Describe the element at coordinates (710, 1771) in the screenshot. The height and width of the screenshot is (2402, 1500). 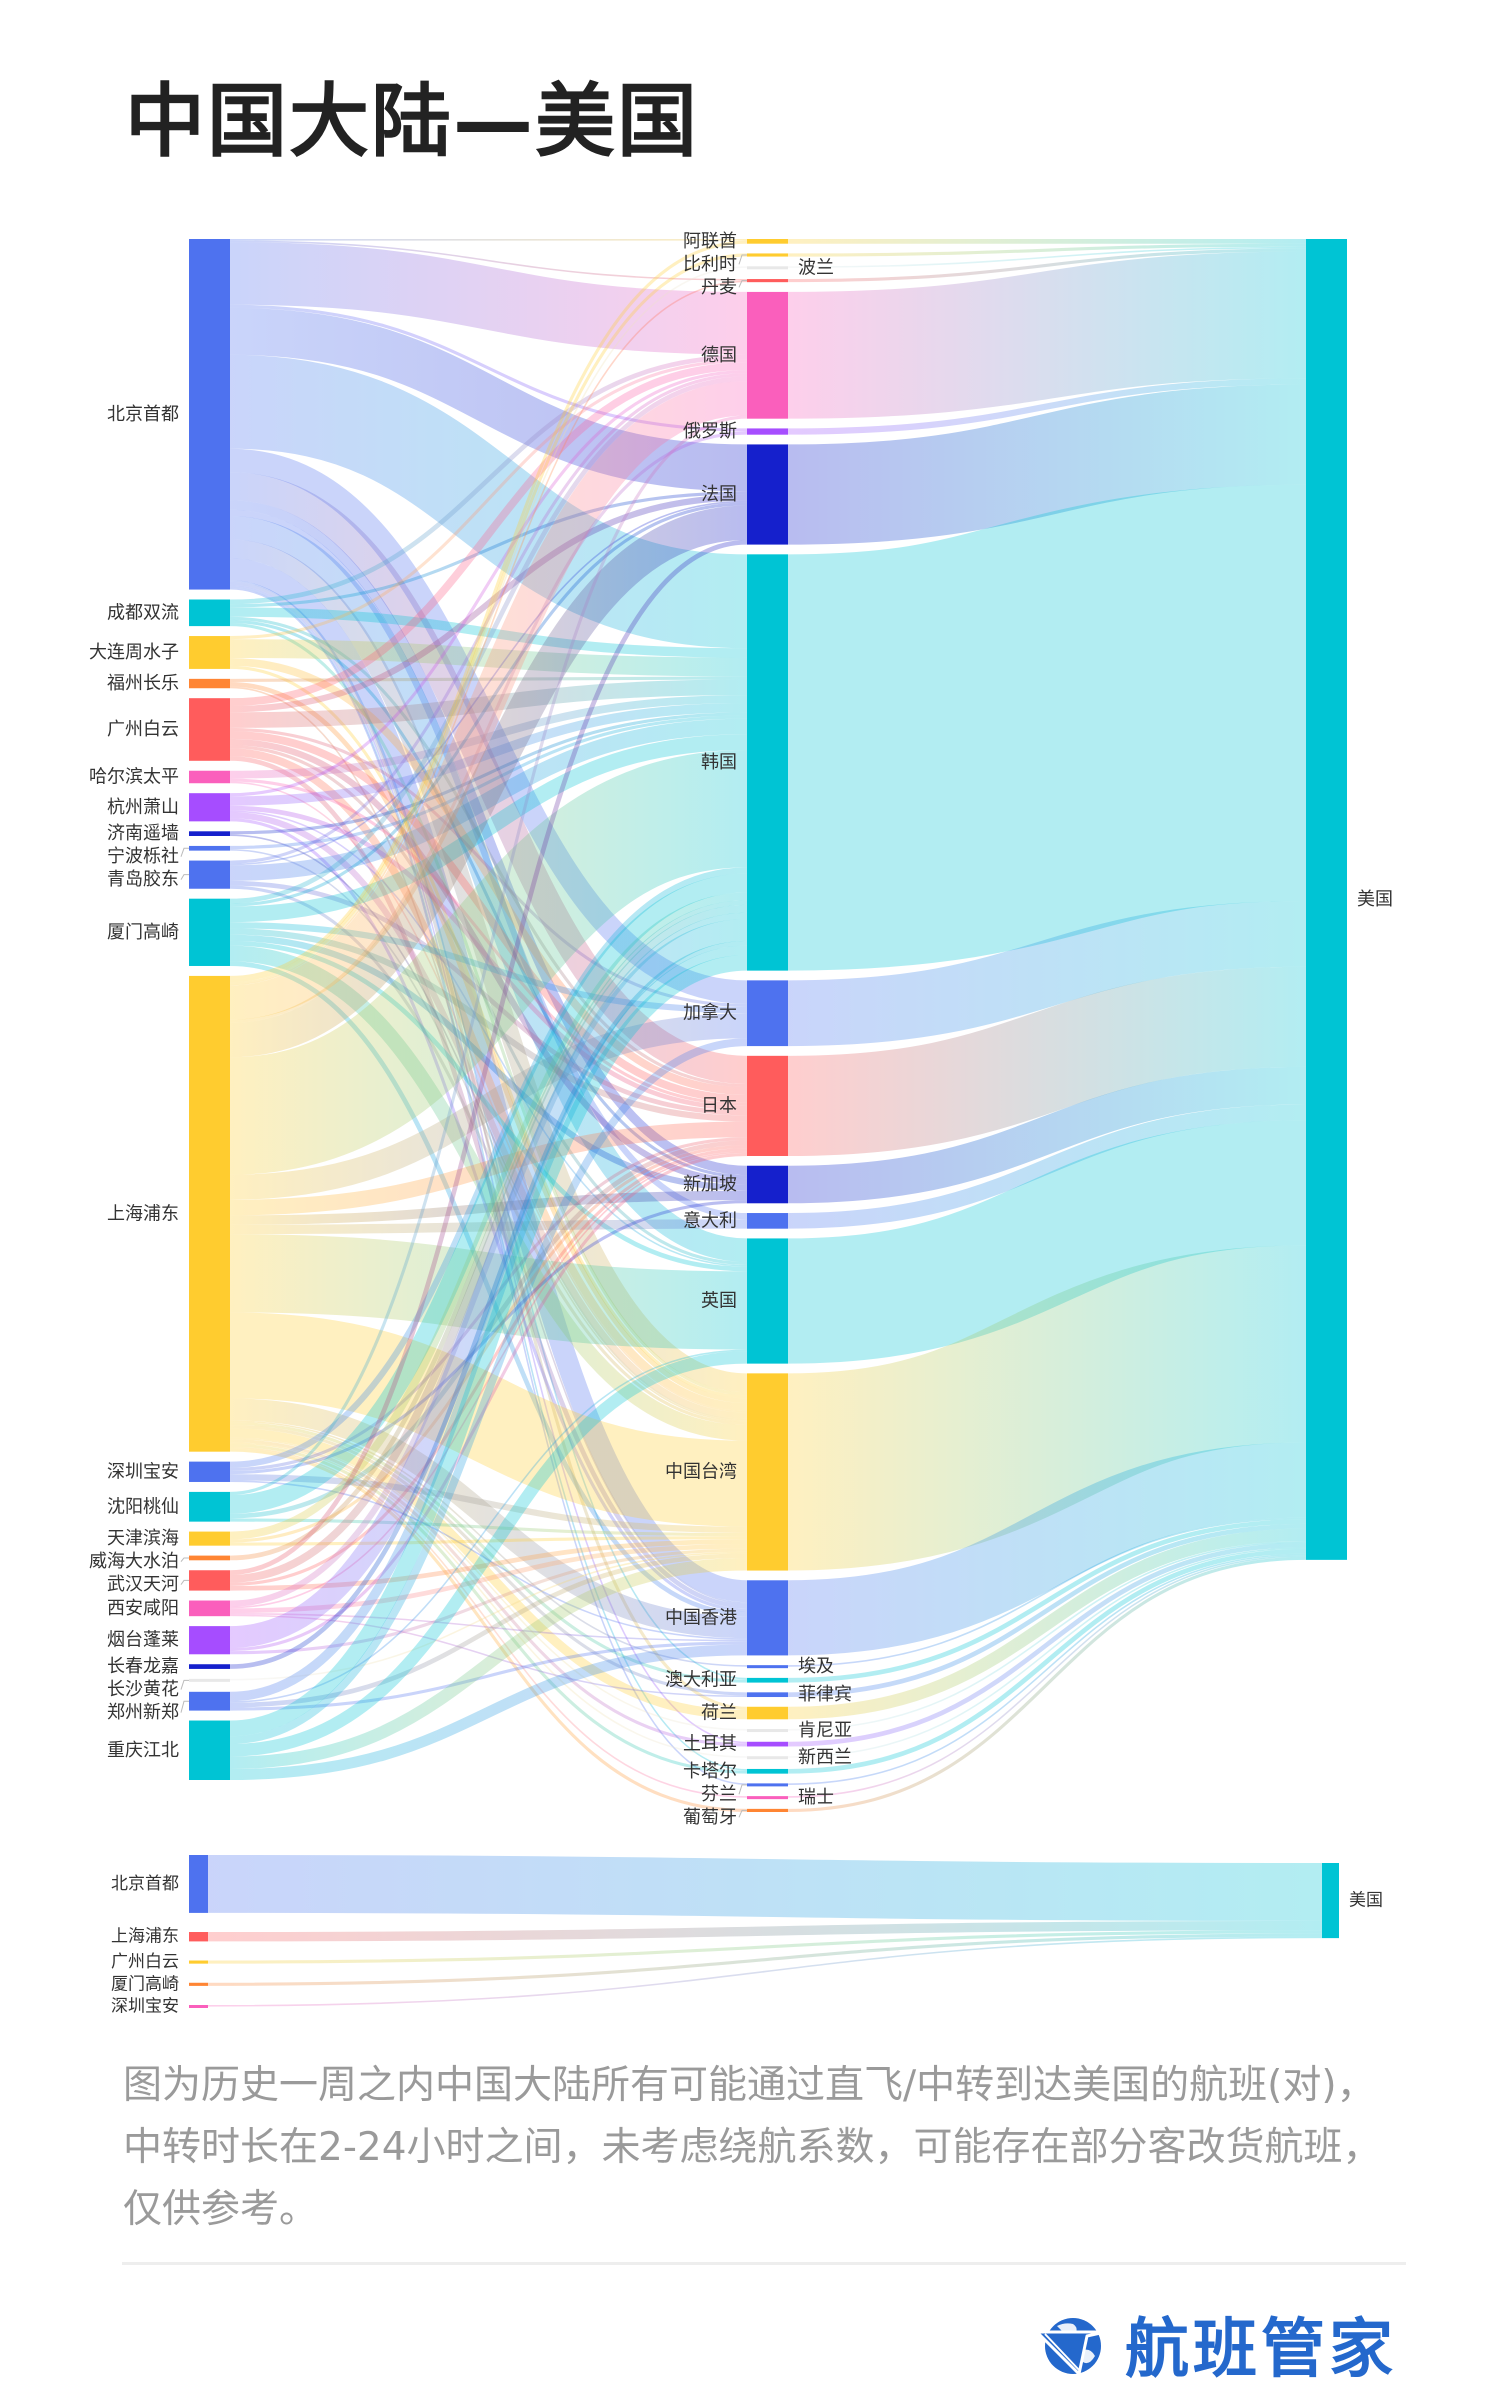
I see `node-label: 卡塔尔` at that location.